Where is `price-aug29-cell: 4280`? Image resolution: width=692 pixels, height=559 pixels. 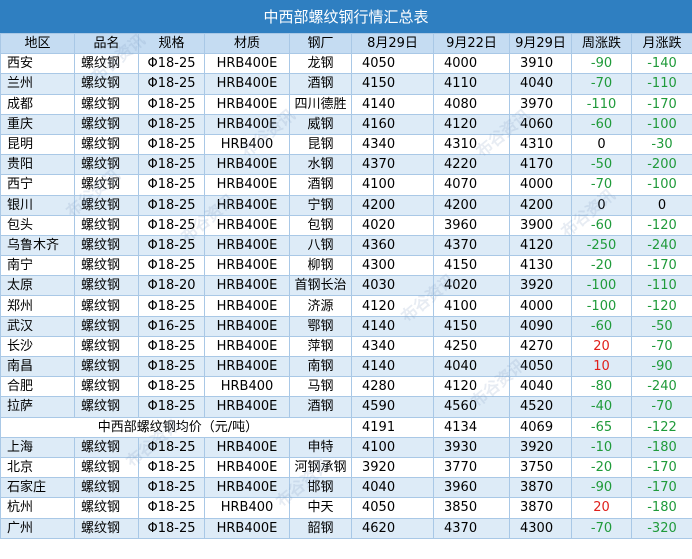
price-aug29-cell: 4280 is located at coordinates (392, 387).